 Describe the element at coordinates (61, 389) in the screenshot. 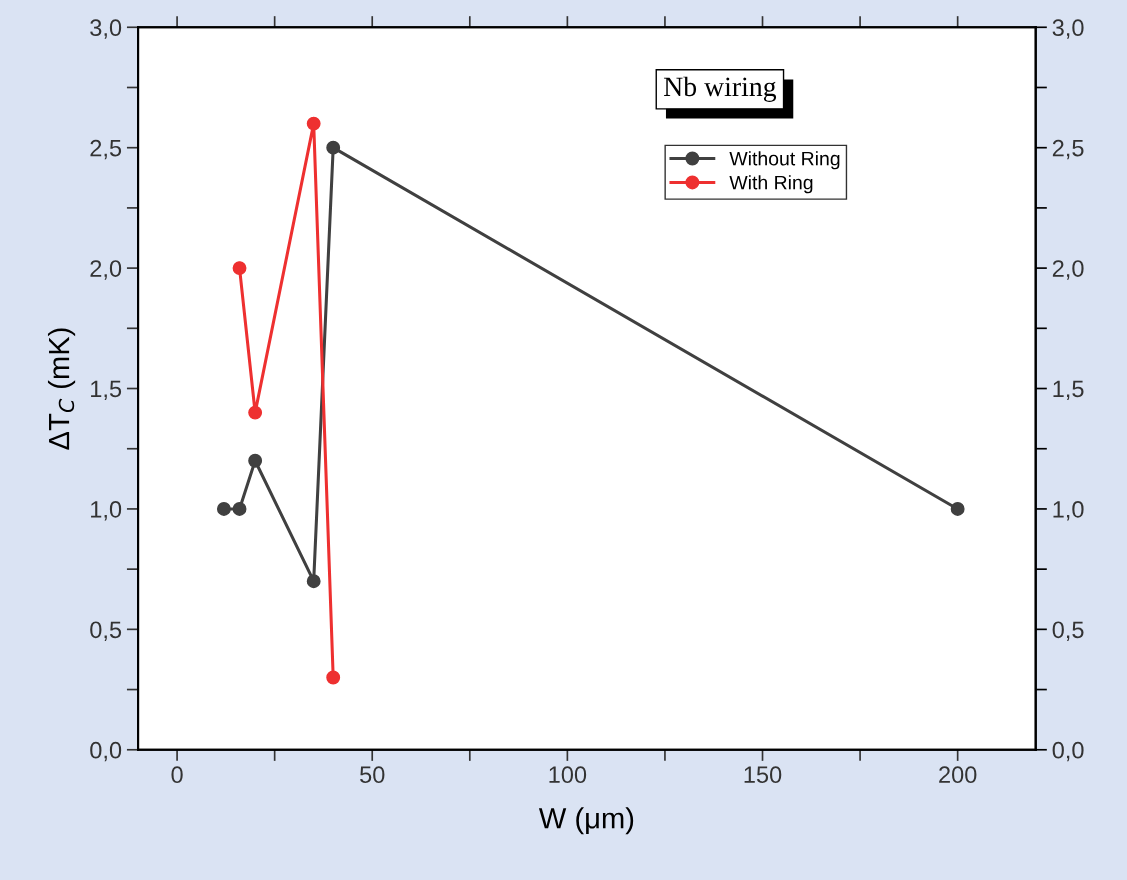

I see `y-axis-title: ΔT$_{C}$ (mK)` at that location.